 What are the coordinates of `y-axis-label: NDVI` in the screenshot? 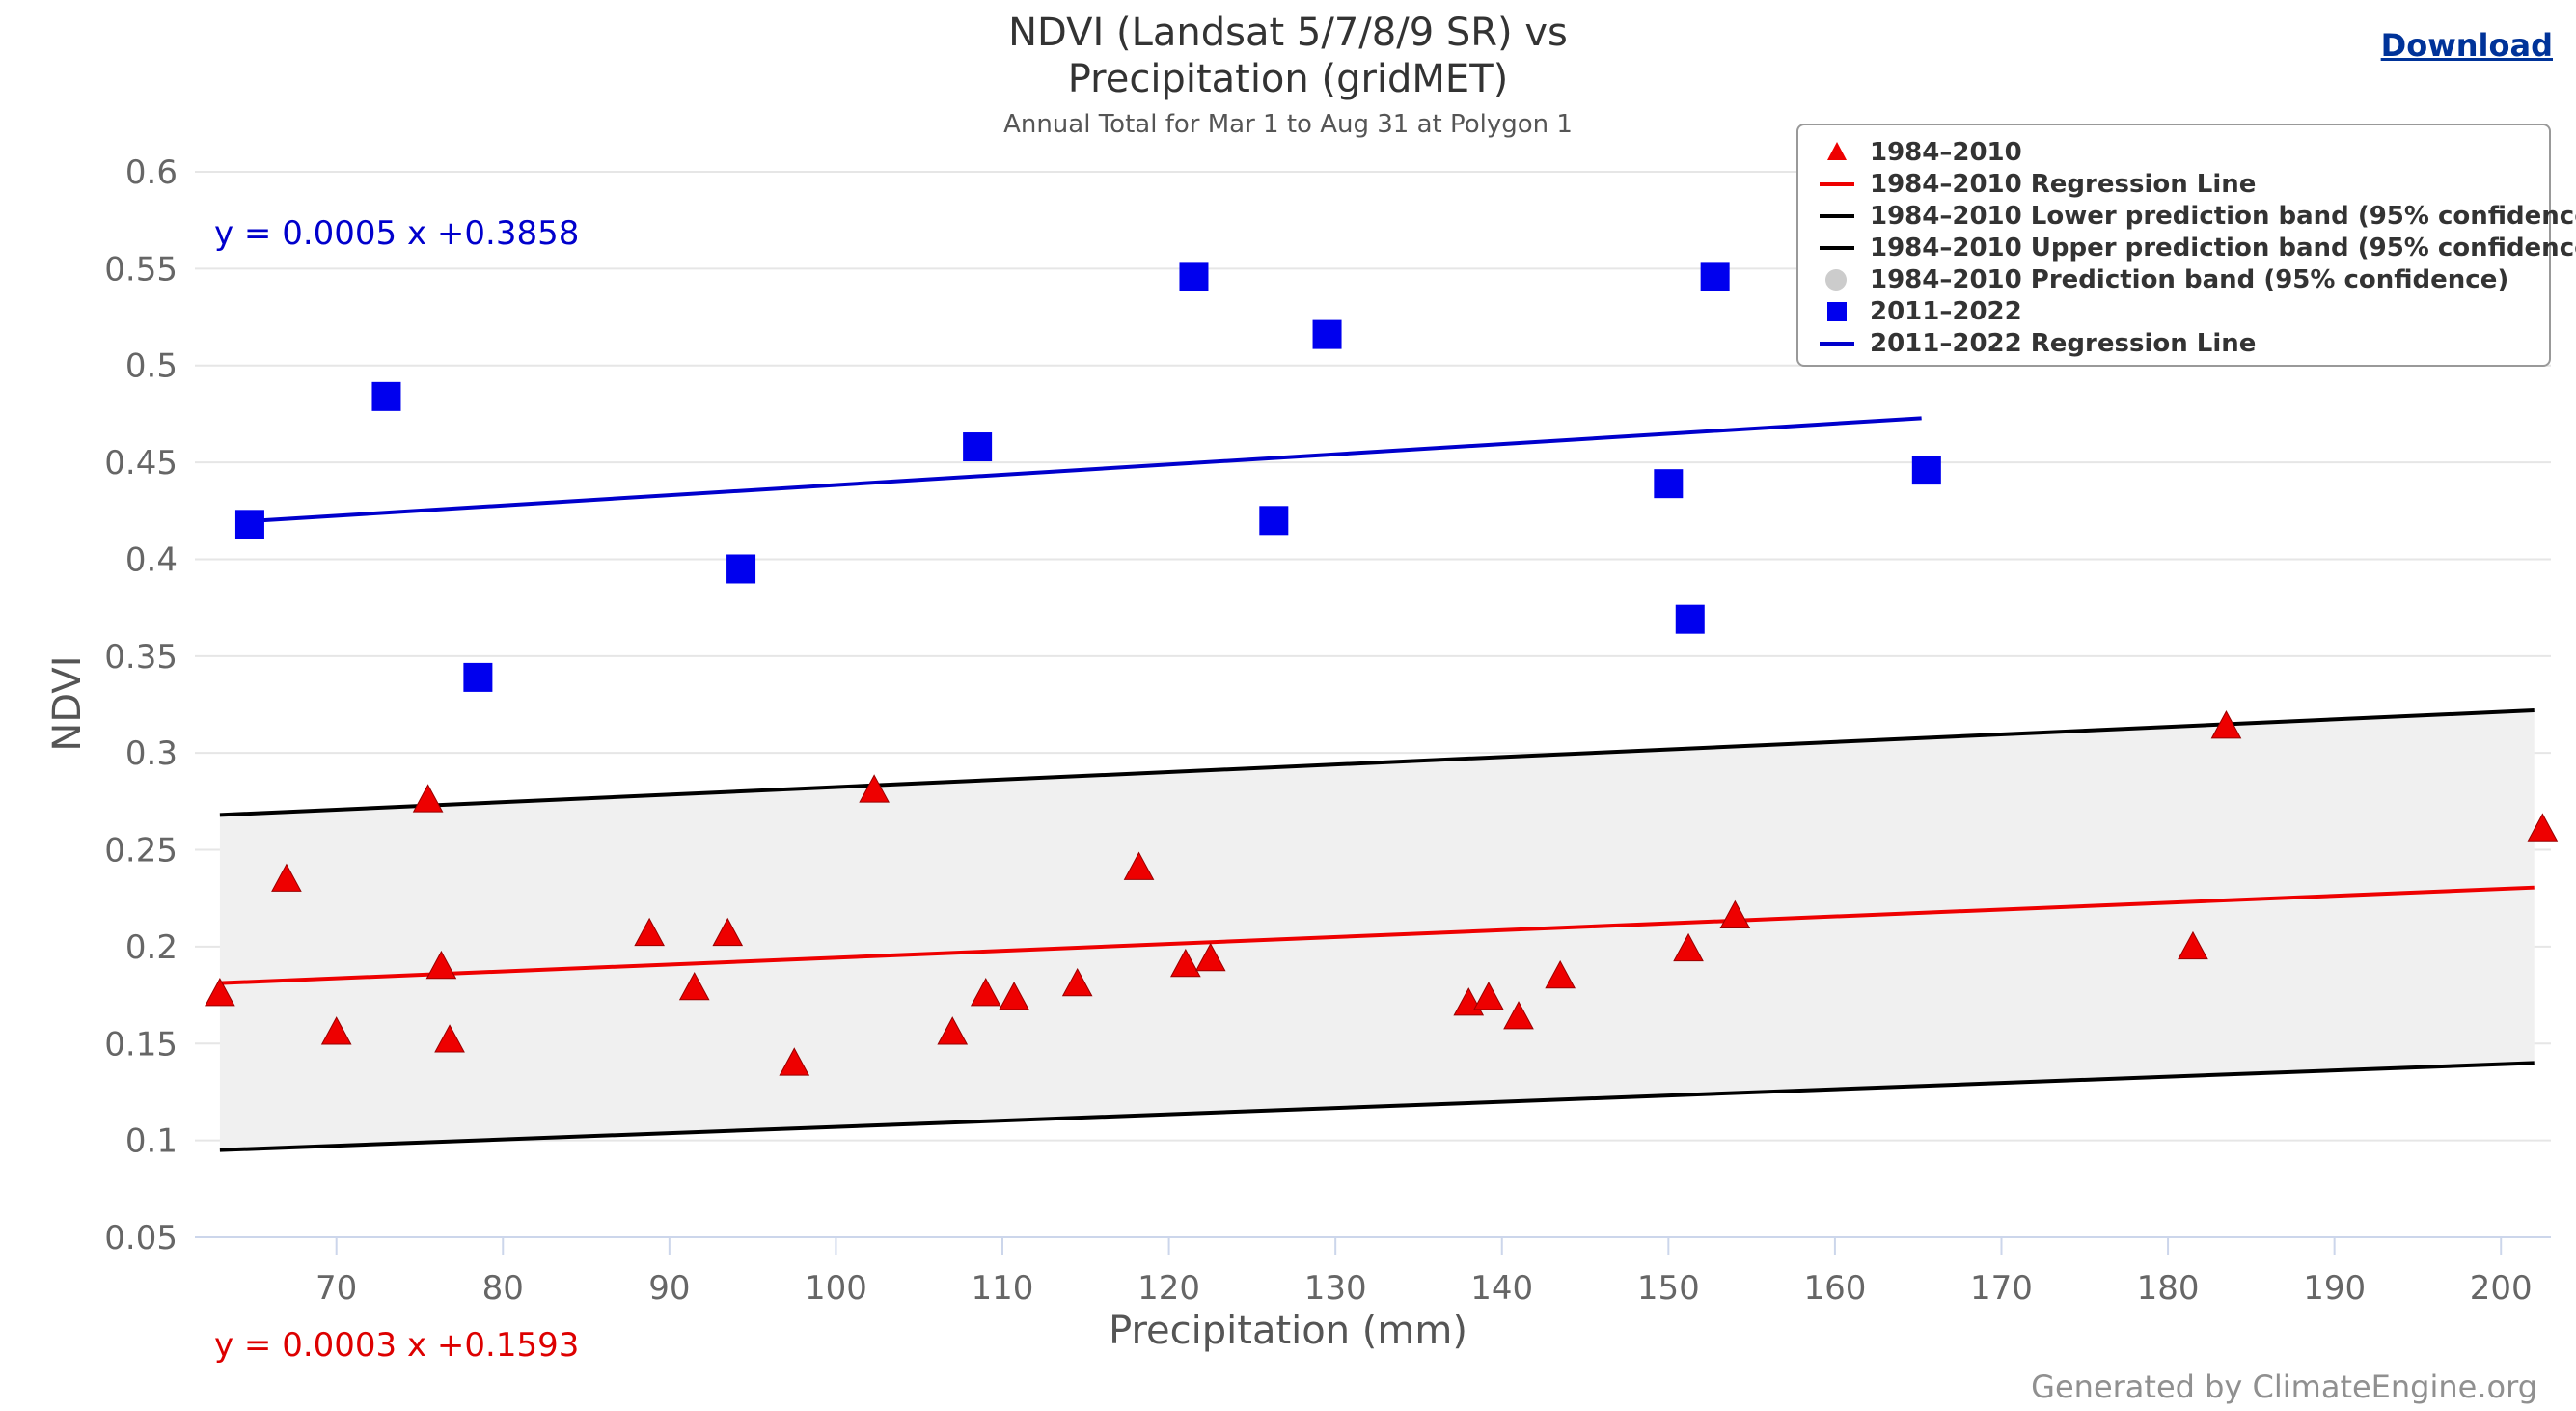 It's located at (67, 703).